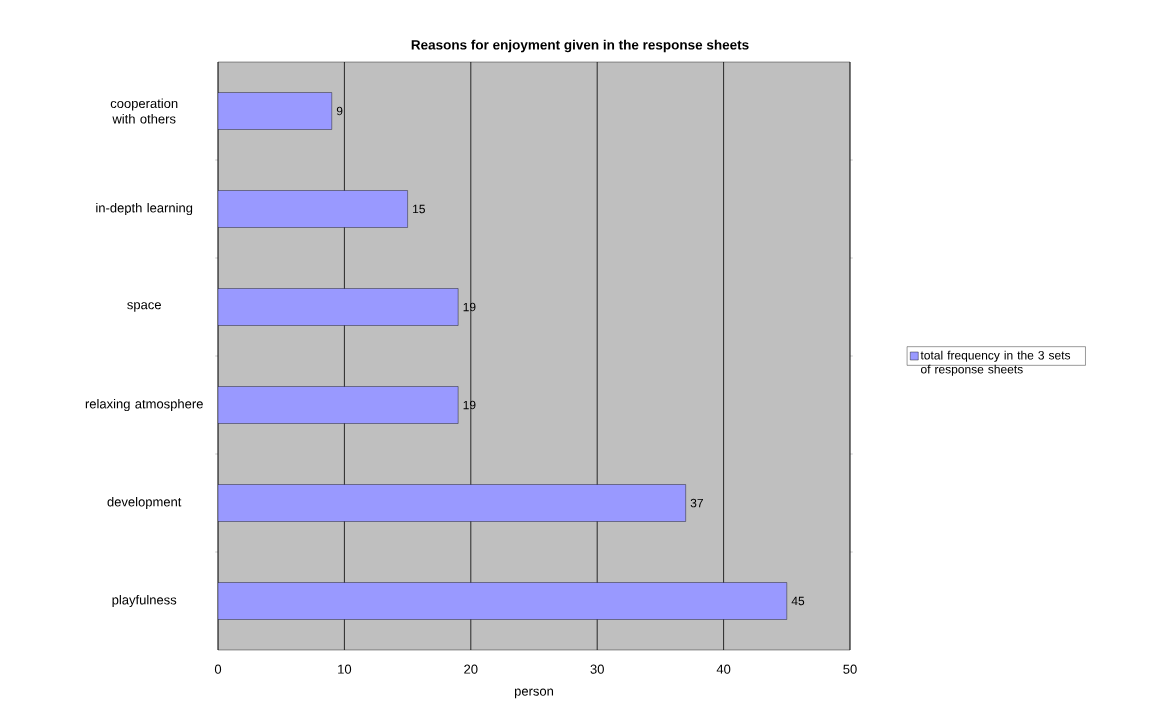 The height and width of the screenshot is (724, 1160). I want to click on y-tick-label: cooperation with others, so click(144, 111).